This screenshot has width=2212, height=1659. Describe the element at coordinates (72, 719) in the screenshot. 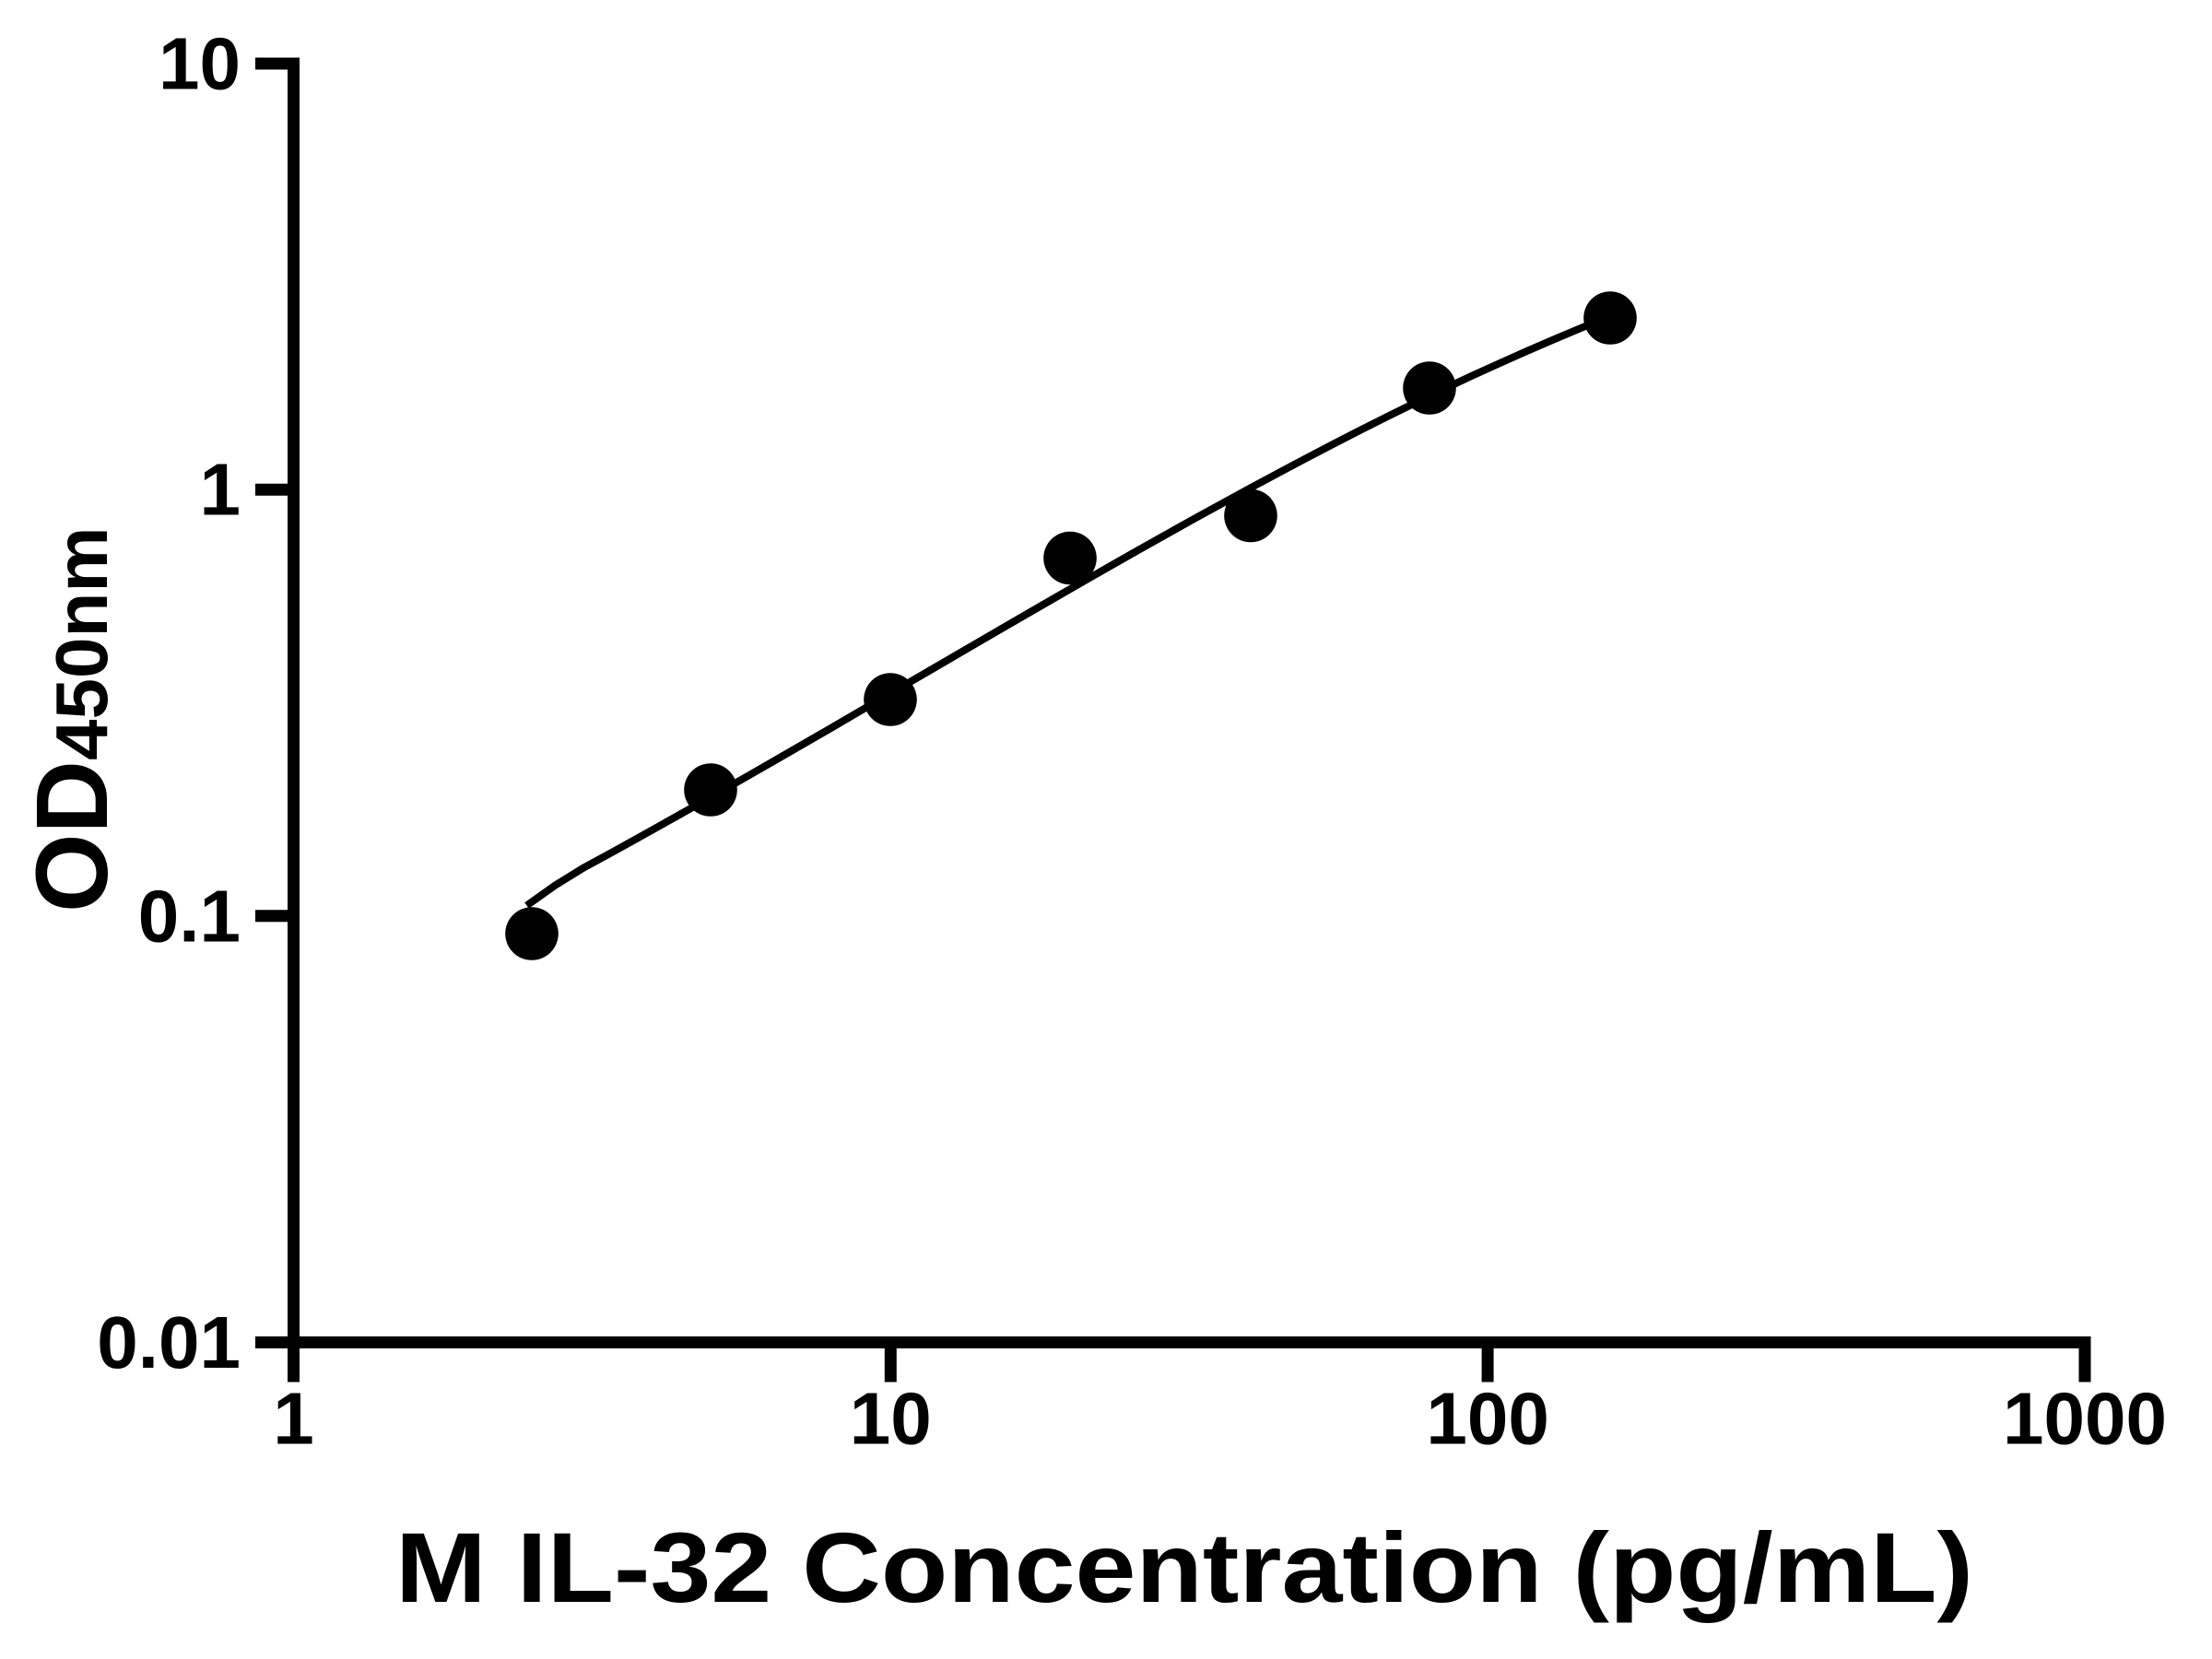

I see `svg-text: OD450nm` at that location.